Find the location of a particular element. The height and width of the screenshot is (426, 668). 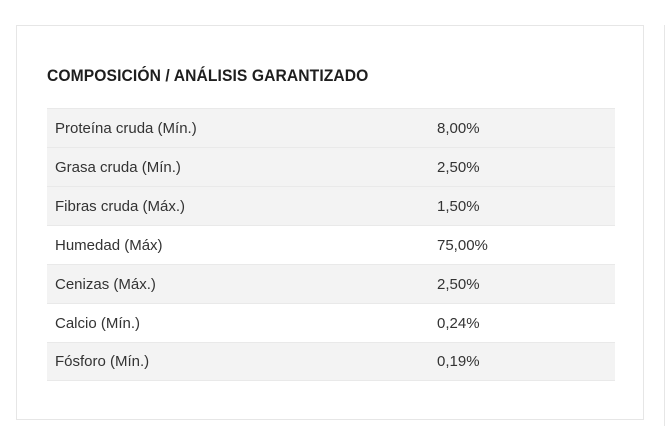

page-divider is located at coordinates (664, 225).